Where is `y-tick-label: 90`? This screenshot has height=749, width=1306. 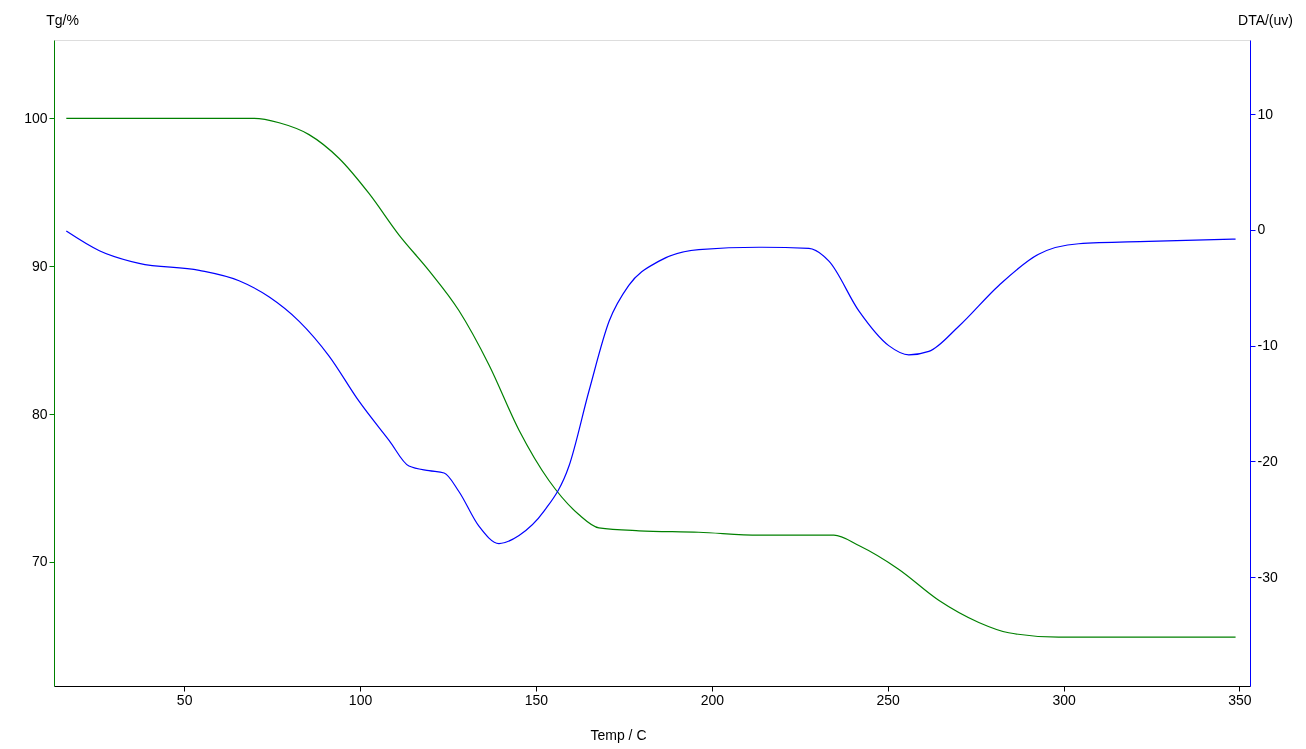 y-tick-label: 90 is located at coordinates (39, 265).